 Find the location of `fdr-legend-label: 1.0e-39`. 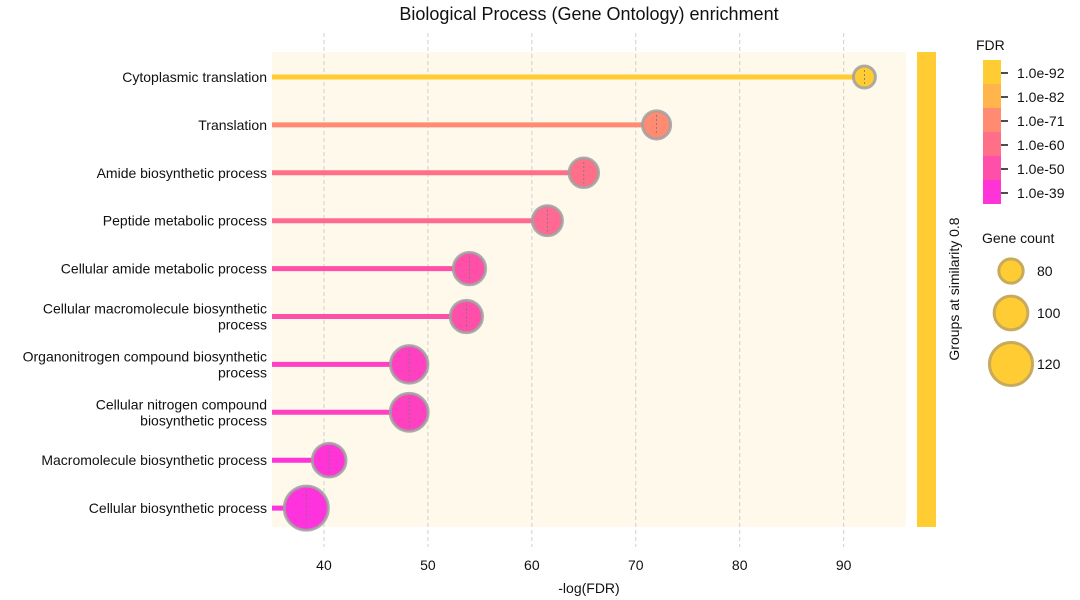

fdr-legend-label: 1.0e-39 is located at coordinates (1041, 193).